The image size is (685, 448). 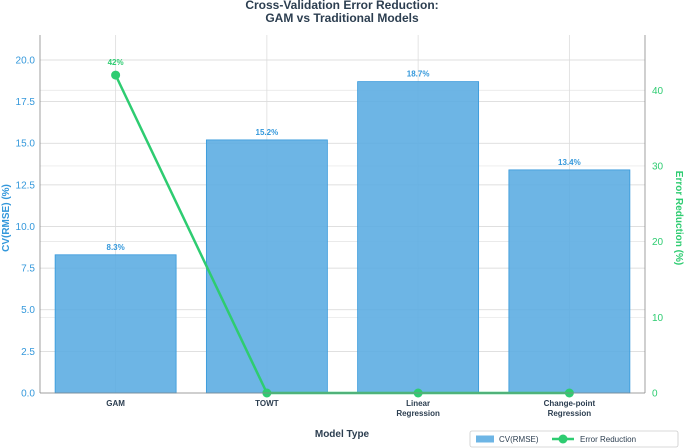 I want to click on y-tick-label: 10.0, so click(x=26, y=227).